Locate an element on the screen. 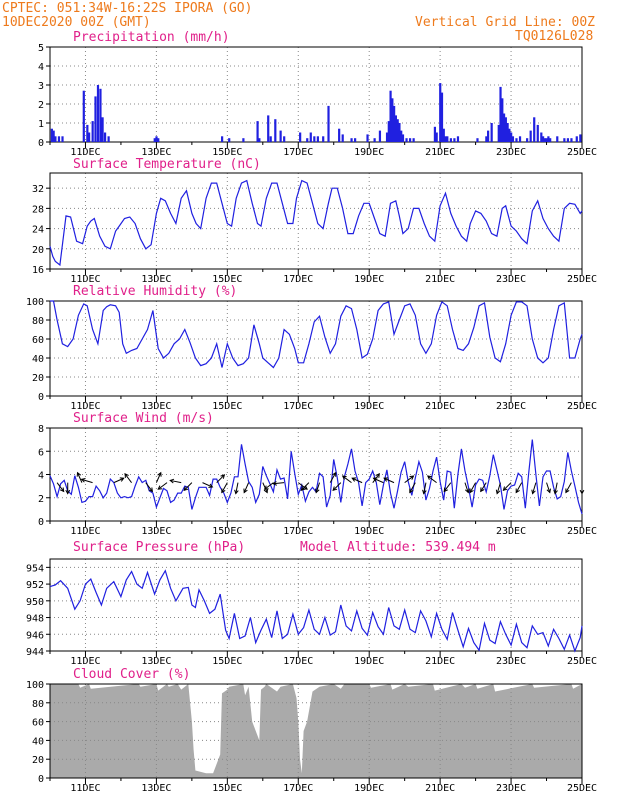 This screenshot has height=800, width=618. rh-xtick-label: 23DEC is located at coordinates (511, 406).